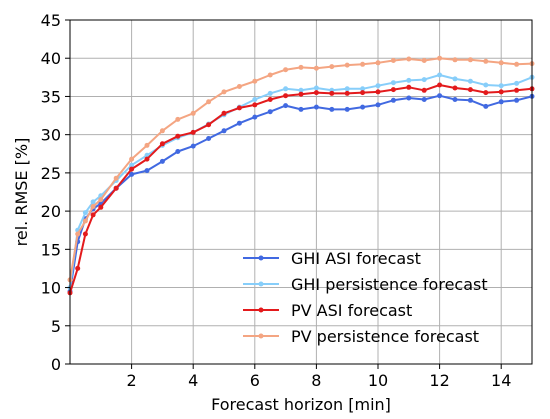 This screenshot has width=550, height=419. What do you see at coordinates (21, 192) in the screenshot?
I see `y-axis-title: rel. RMSE [%]` at bounding box center [21, 192].